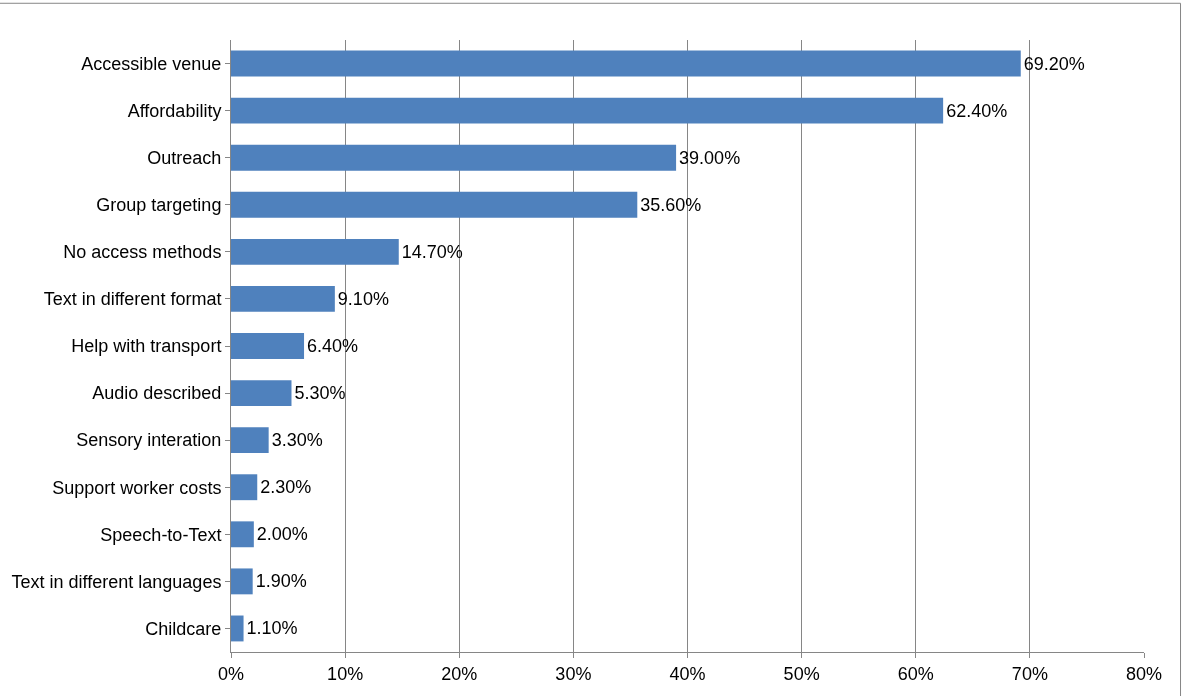  Describe the element at coordinates (1029, 673) in the screenshot. I see `x-tick-label: 70%` at that location.